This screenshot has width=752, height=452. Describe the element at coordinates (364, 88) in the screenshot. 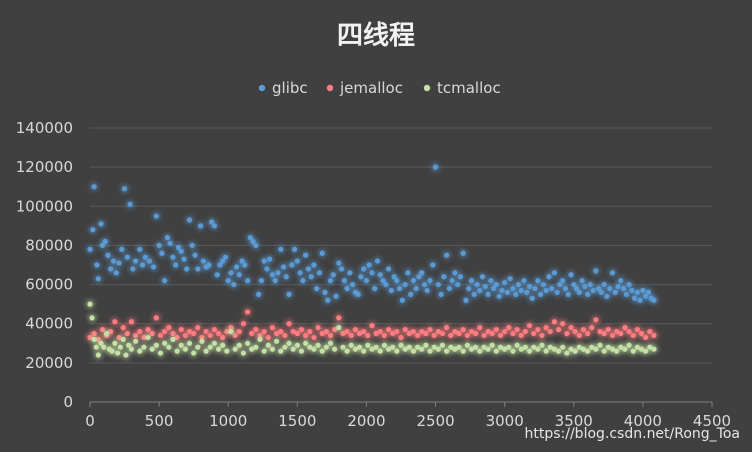

I see `legend-item-jemalloc: jemalloc` at that location.